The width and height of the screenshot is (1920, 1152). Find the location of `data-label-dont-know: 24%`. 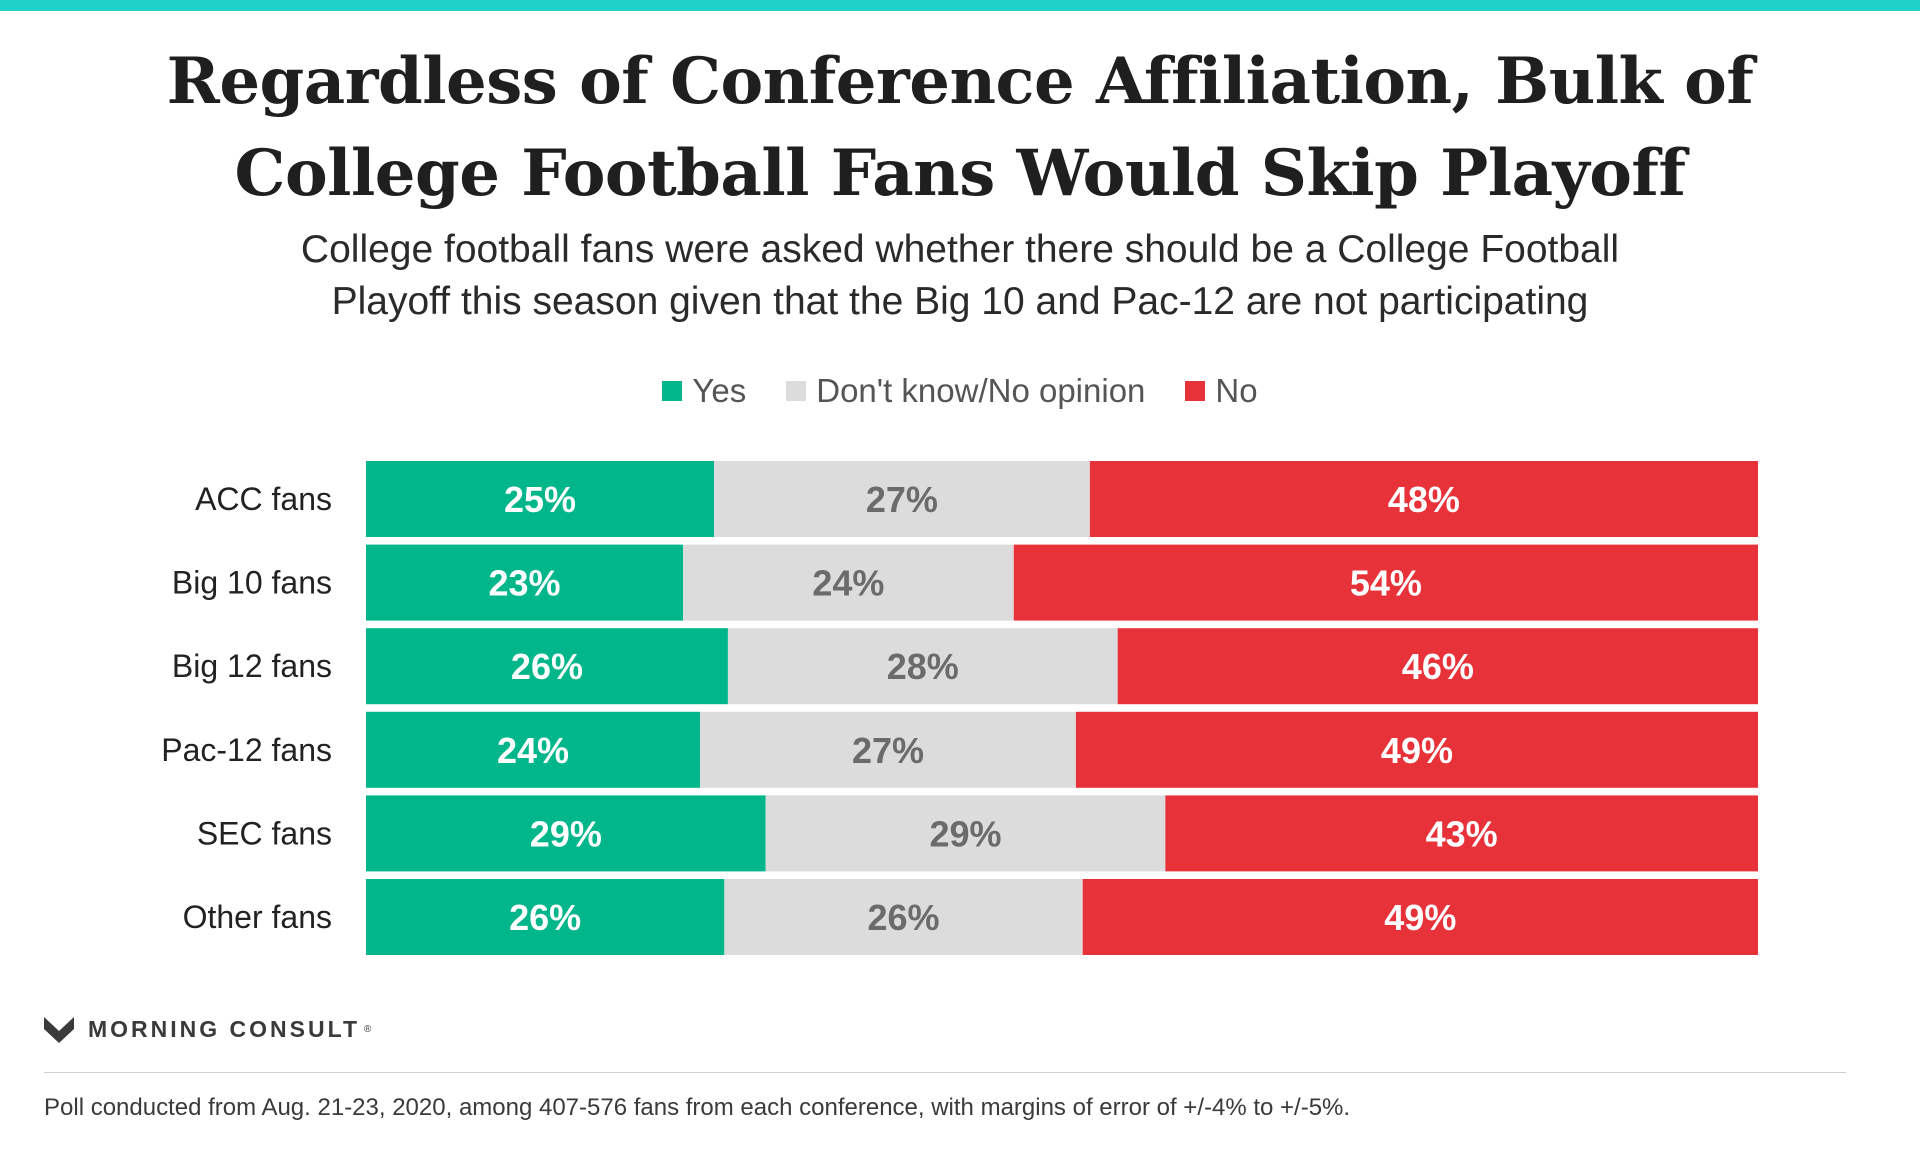

data-label-dont-know: 24% is located at coordinates (848, 583).